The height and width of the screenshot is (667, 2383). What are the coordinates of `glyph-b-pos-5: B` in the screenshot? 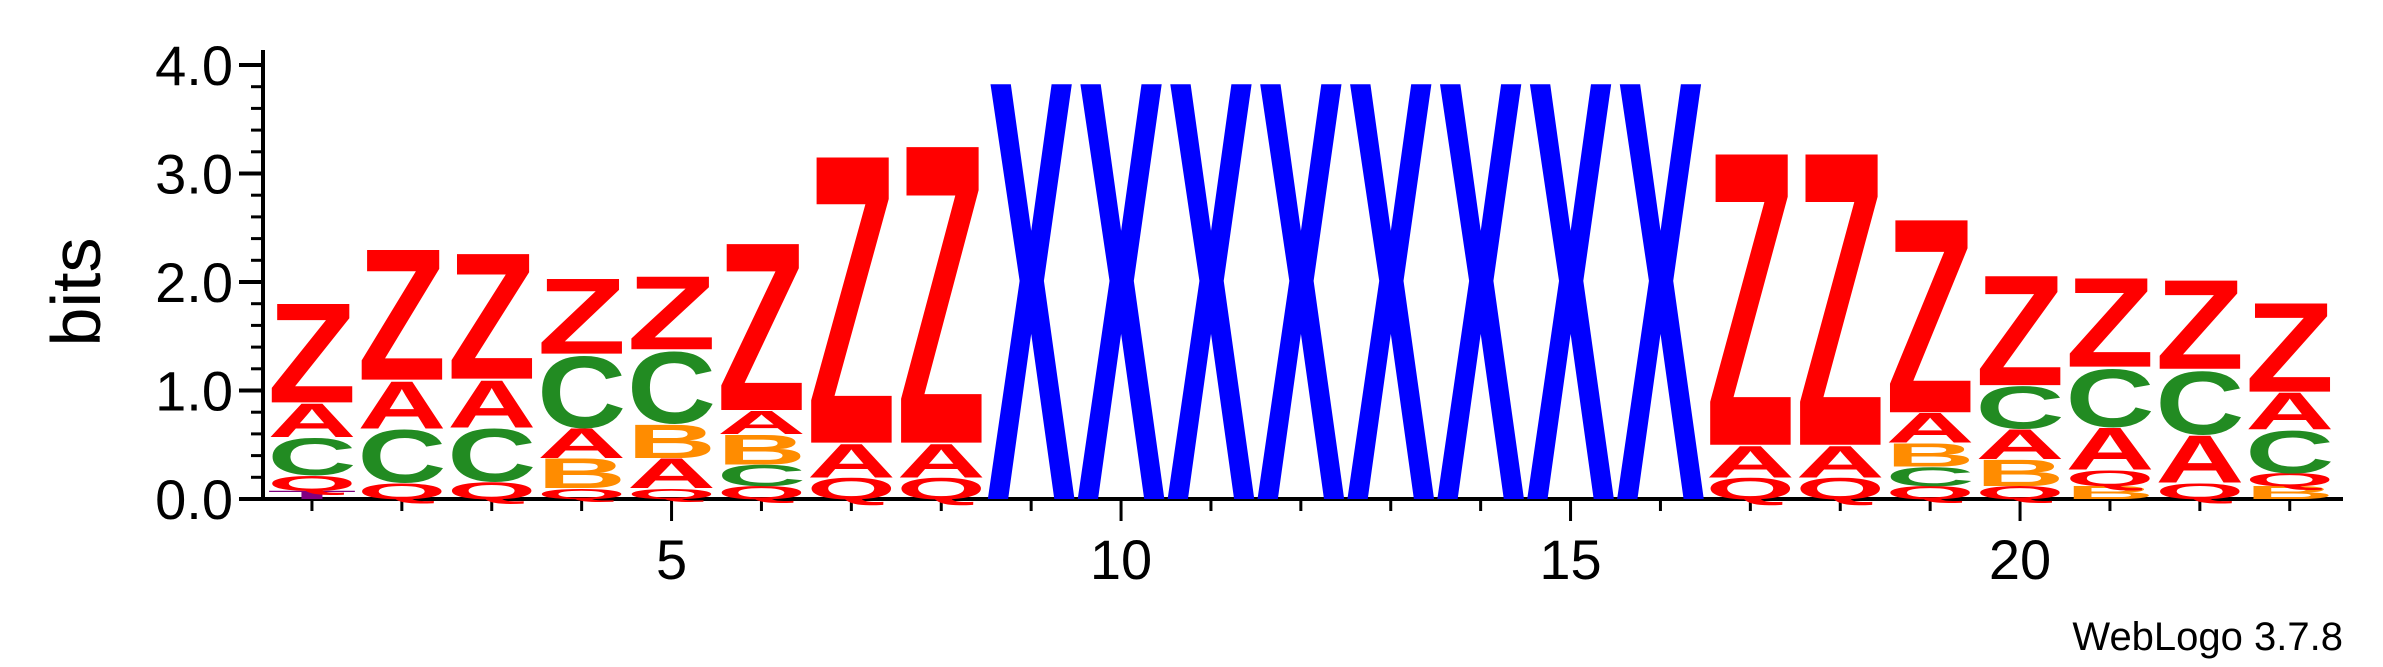 It's located at (671, 441).